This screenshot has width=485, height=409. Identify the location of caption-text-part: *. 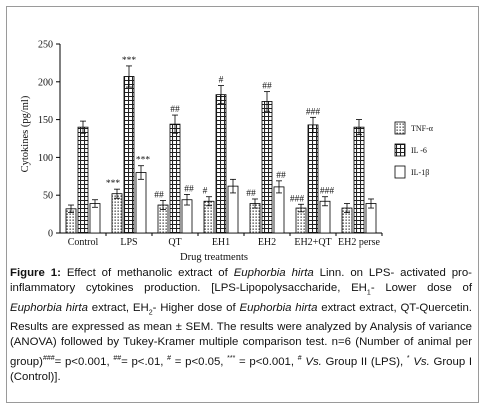
(408, 358).